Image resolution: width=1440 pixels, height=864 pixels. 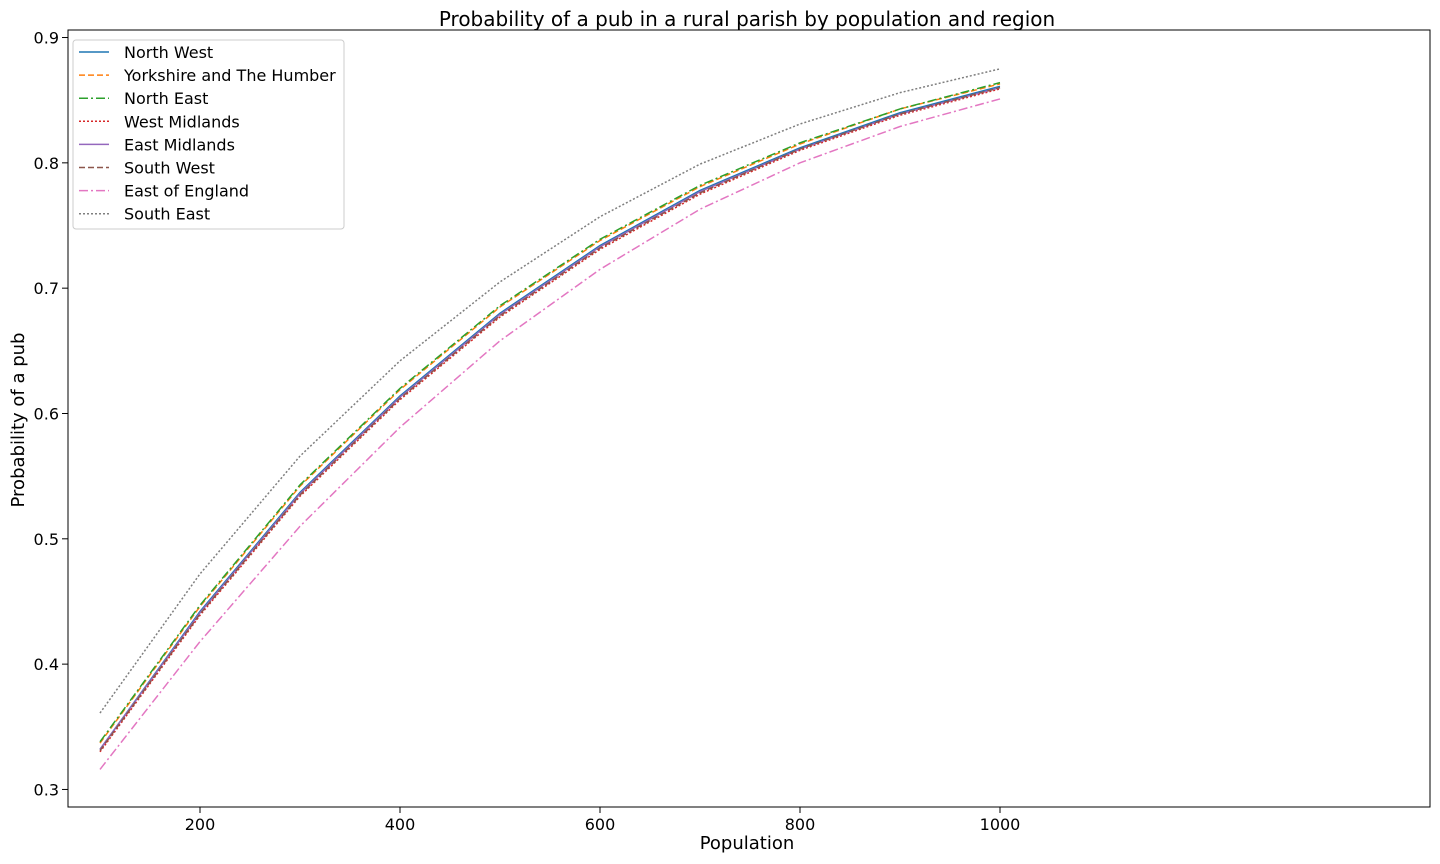 What do you see at coordinates (200, 824) in the screenshot?
I see `x-tick-label: 200` at bounding box center [200, 824].